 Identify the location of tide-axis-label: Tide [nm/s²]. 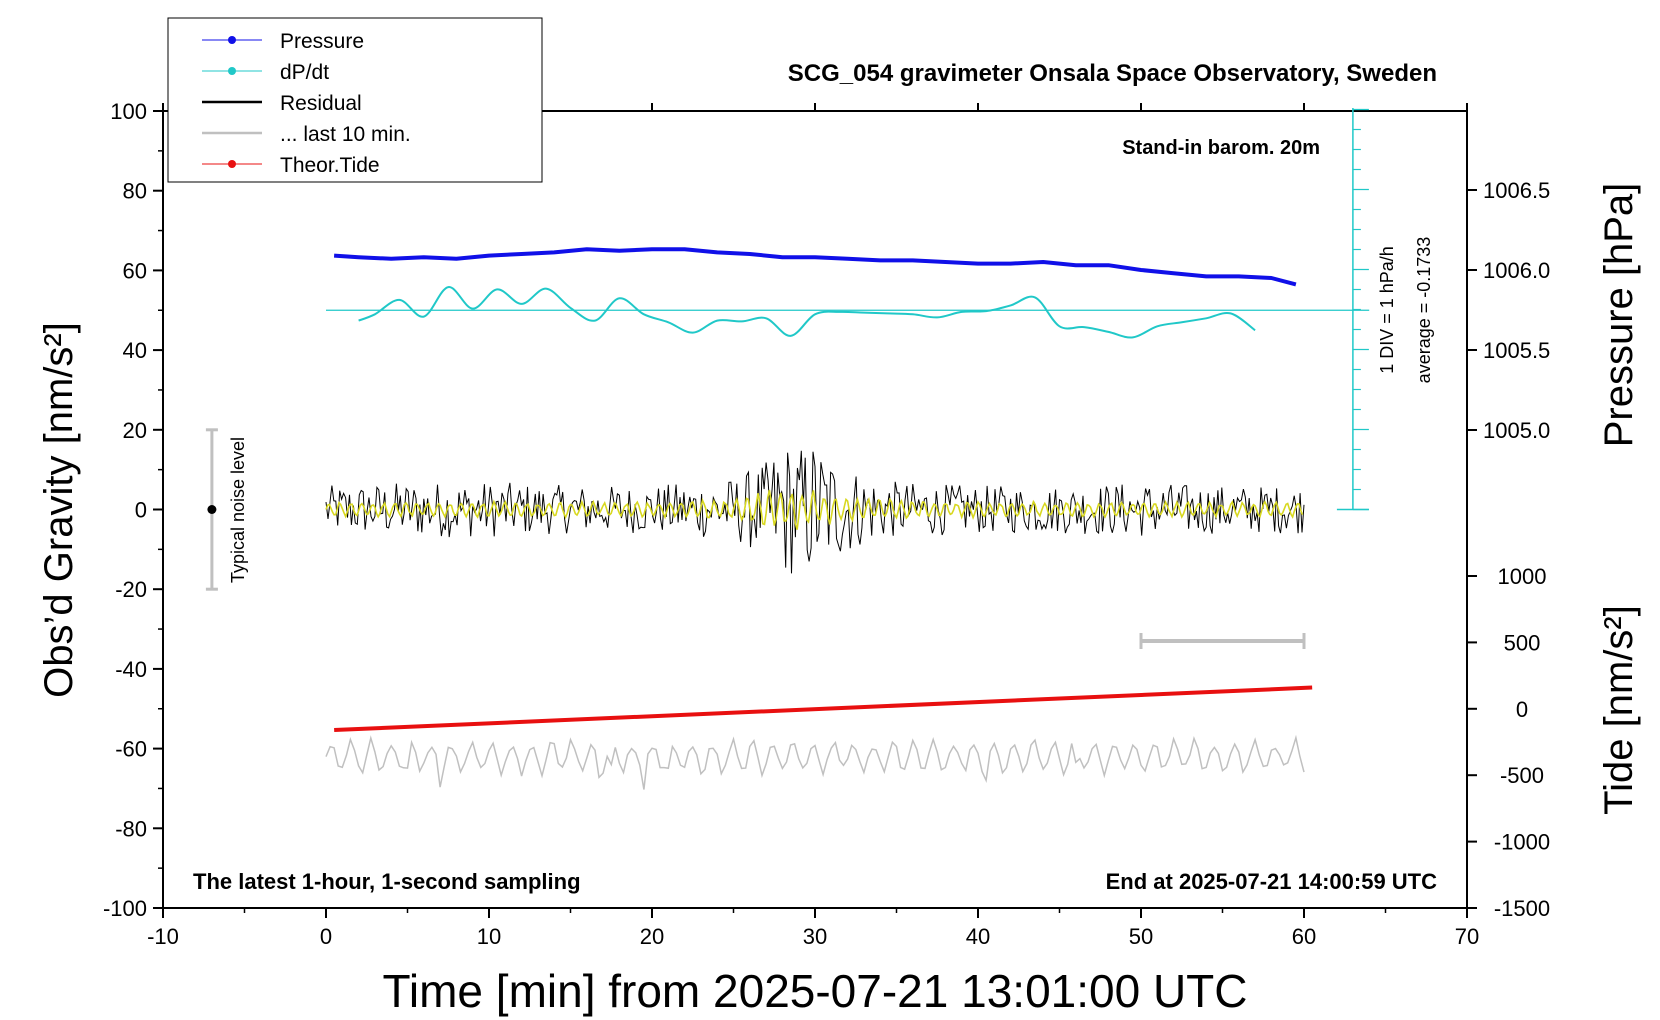
(1619, 710).